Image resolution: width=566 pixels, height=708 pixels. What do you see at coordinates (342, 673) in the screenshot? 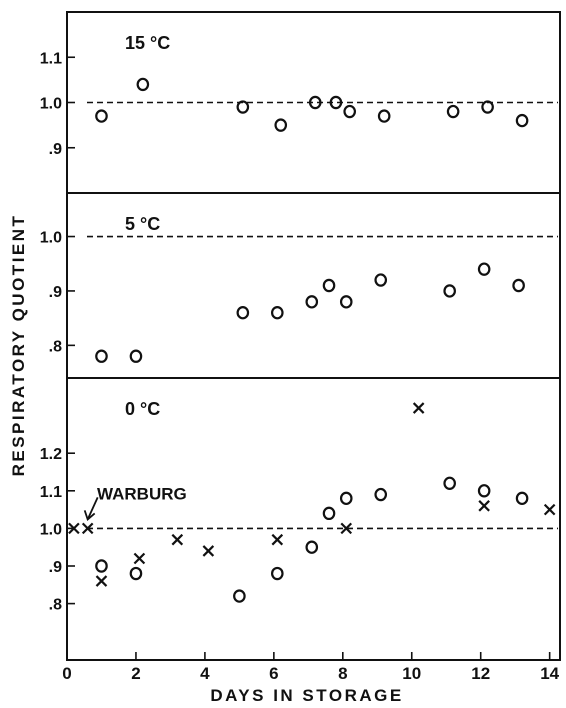
I see `x-tick-label: 8` at bounding box center [342, 673].